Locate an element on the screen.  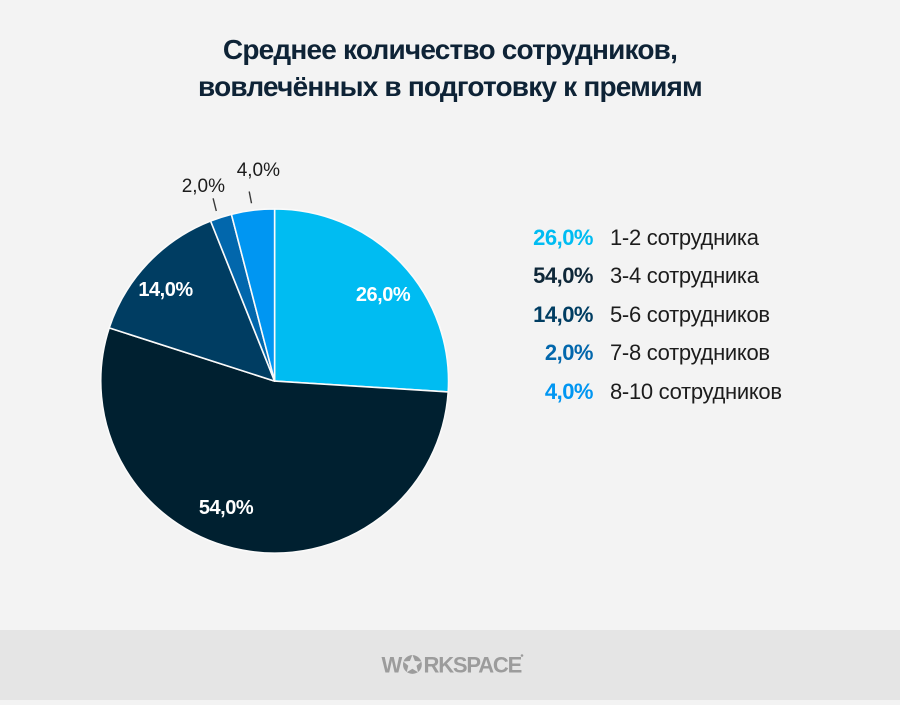
svg-text: RKSPACE is located at coordinates (473, 665).